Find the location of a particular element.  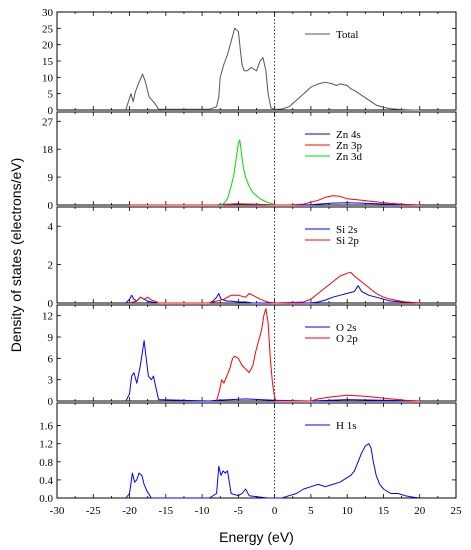

y-tick-label: 6 is located at coordinates (51, 359).